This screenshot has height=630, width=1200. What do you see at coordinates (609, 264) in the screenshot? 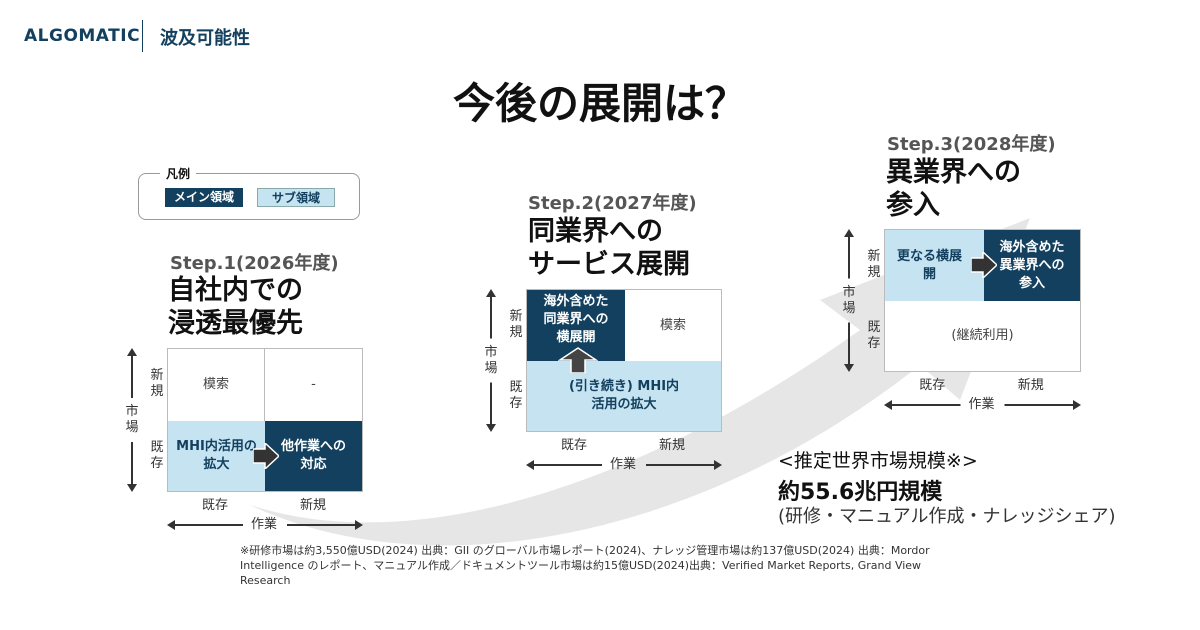
I see `heading-line: サービス展開` at bounding box center [609, 264].